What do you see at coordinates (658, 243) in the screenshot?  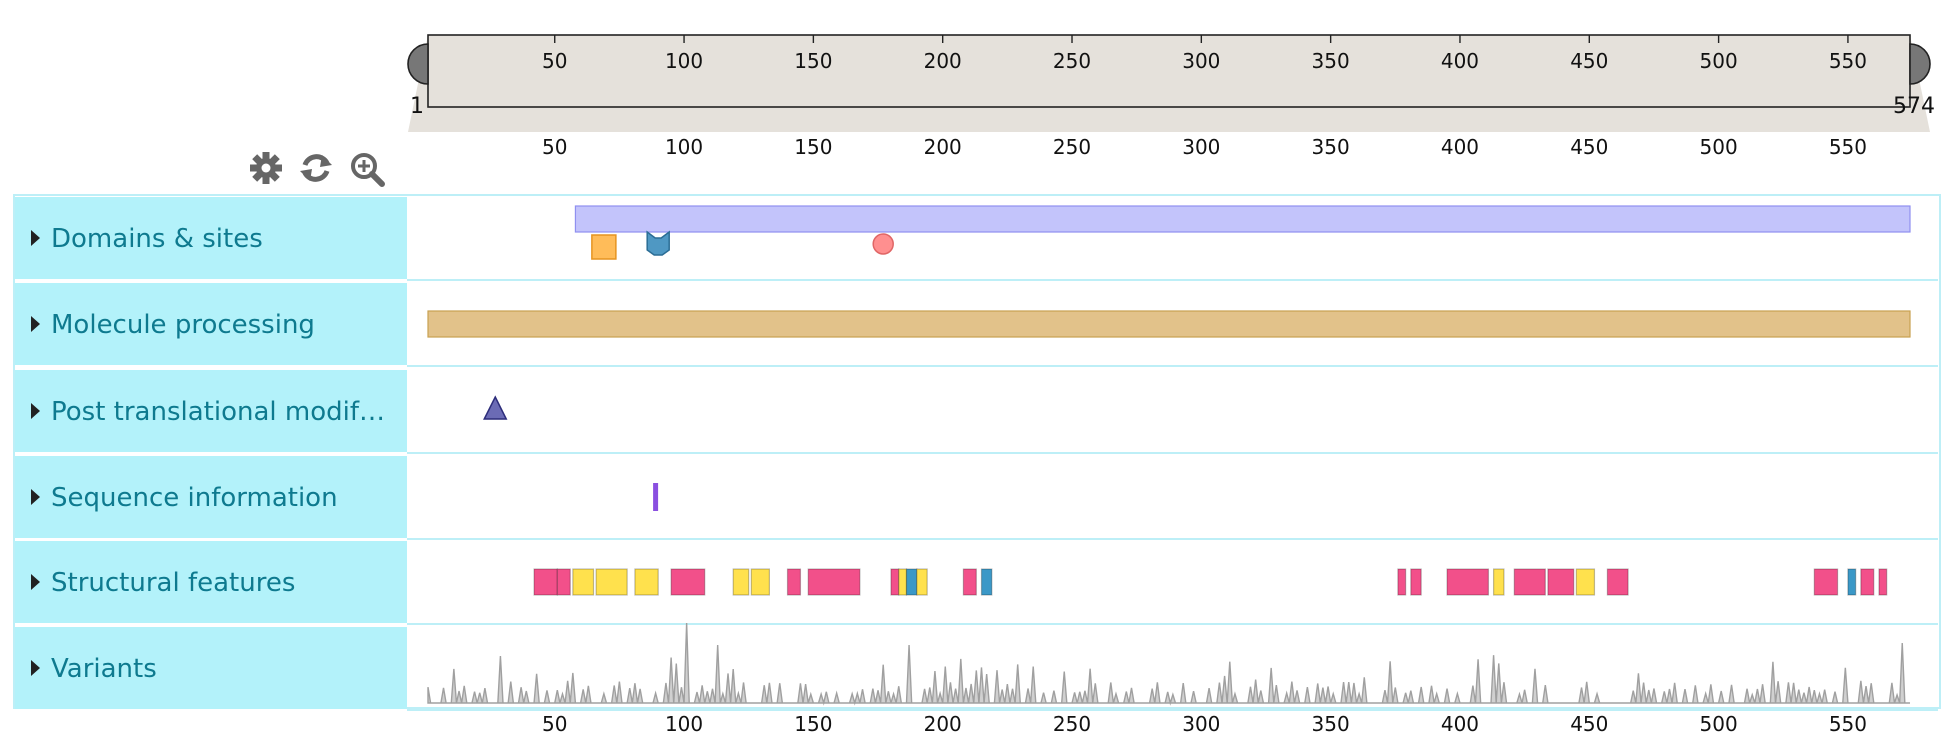 I see `feature-chevron` at bounding box center [658, 243].